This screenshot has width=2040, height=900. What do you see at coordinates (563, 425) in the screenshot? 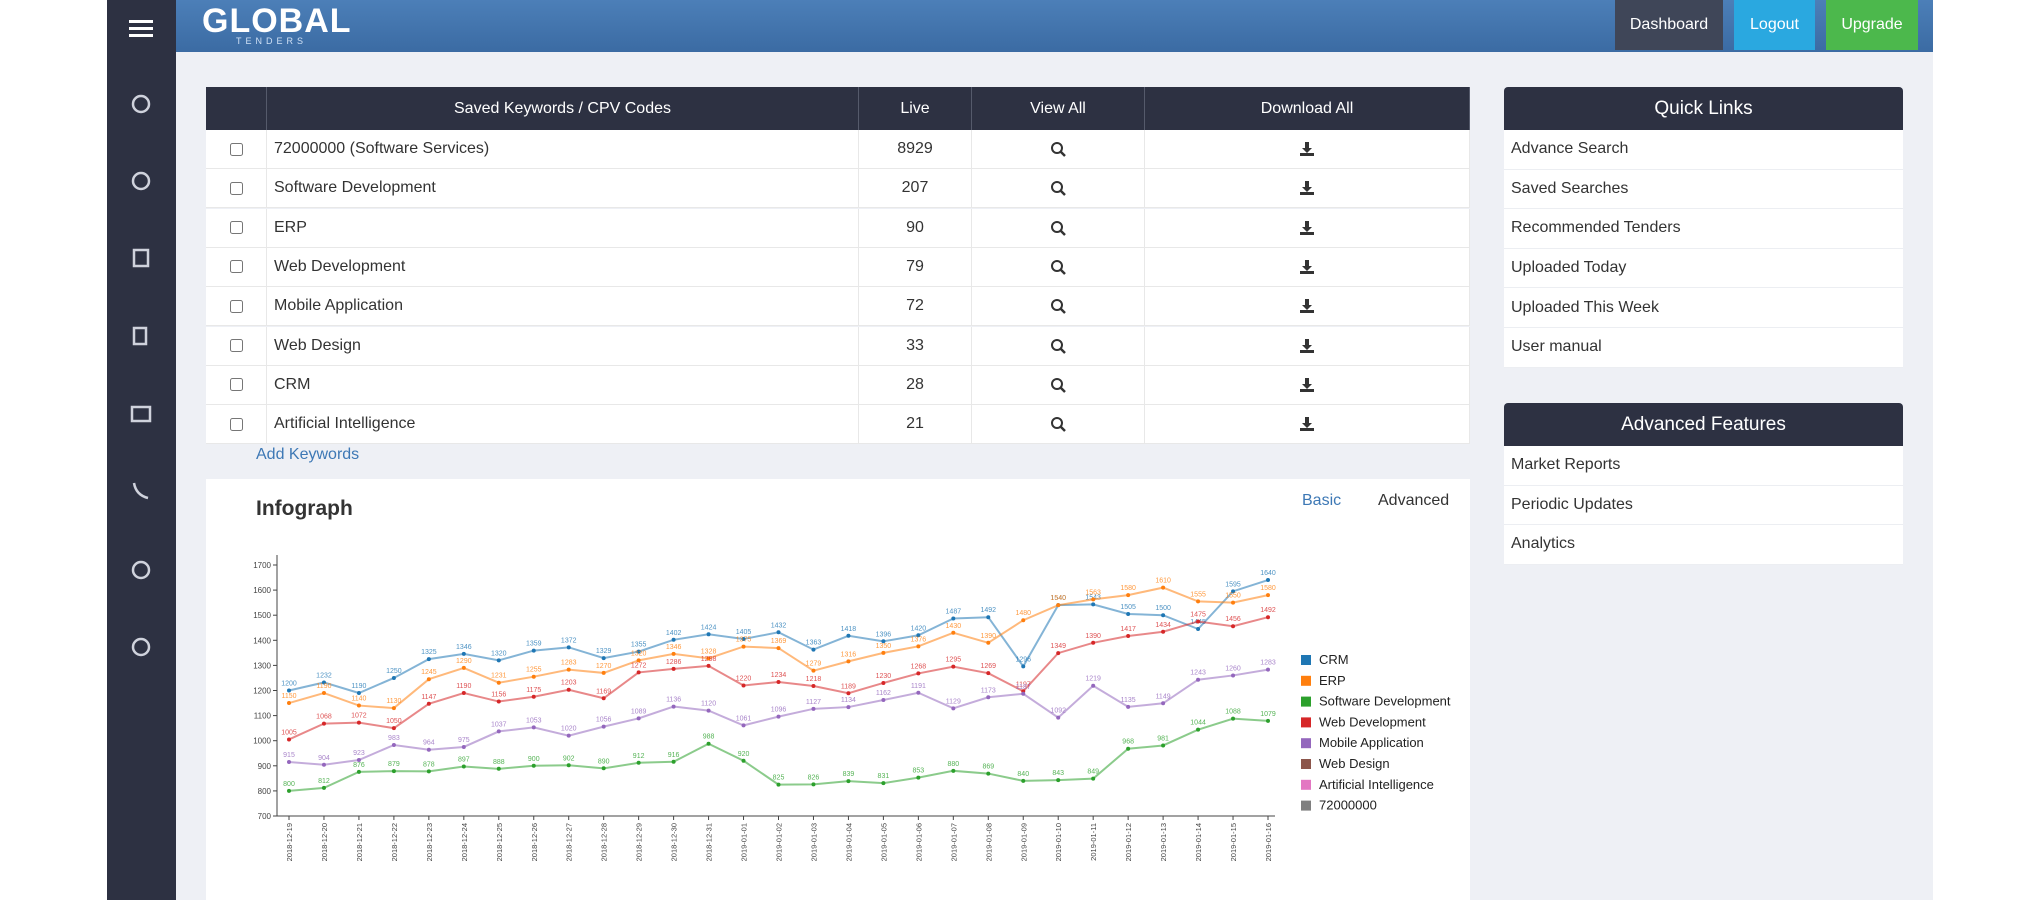
I see `keyword: Artificial Intelligence` at bounding box center [563, 425].